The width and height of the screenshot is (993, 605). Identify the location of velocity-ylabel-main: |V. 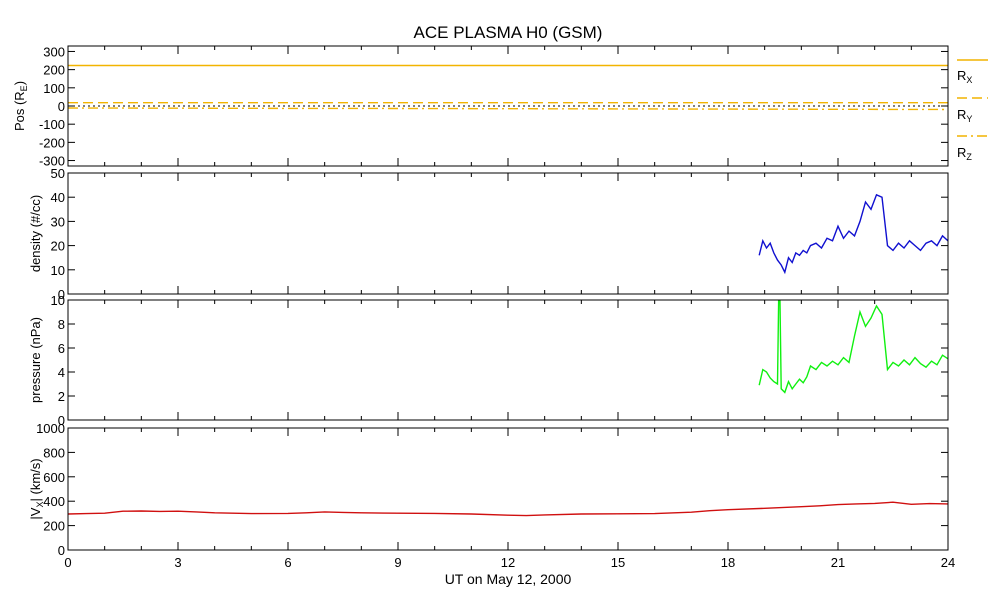
(35, 513).